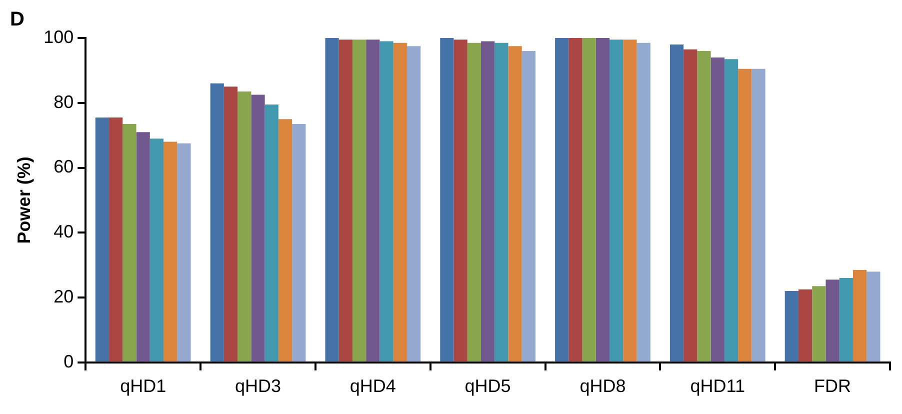 The width and height of the screenshot is (902, 414). What do you see at coordinates (17, 19) in the screenshot?
I see `chart-title: D` at bounding box center [17, 19].